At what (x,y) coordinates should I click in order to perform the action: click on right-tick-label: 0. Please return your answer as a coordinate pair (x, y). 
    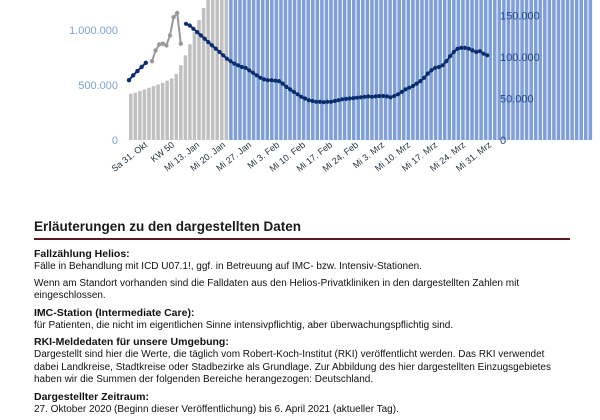
    Looking at the image, I should click on (503, 141).